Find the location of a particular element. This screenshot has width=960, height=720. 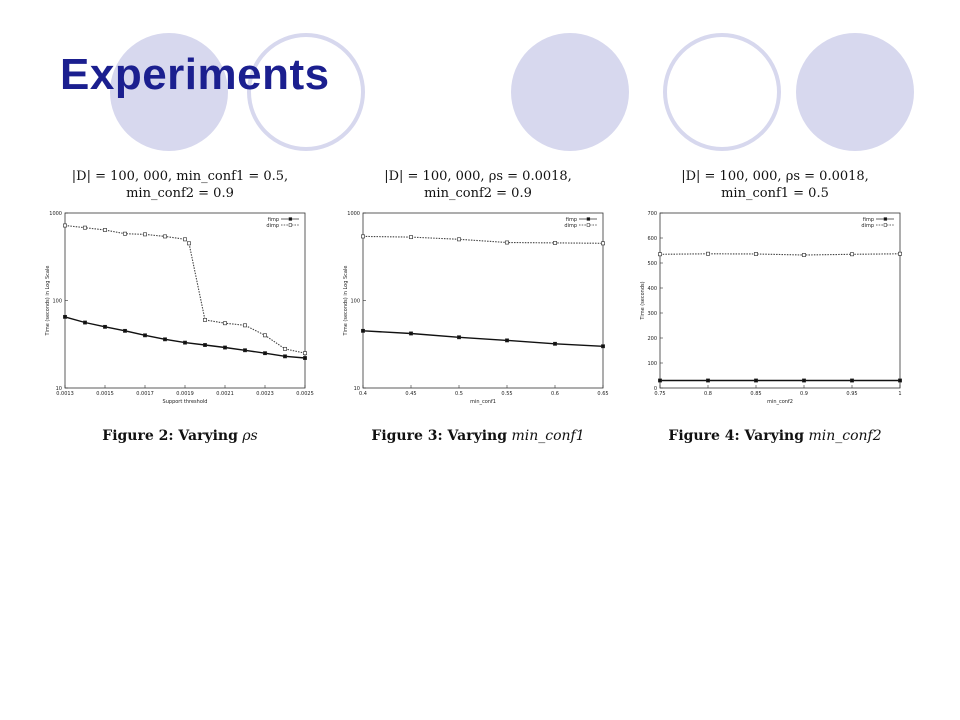

x-tick-label: 0.65 is located at coordinates (602, 394).